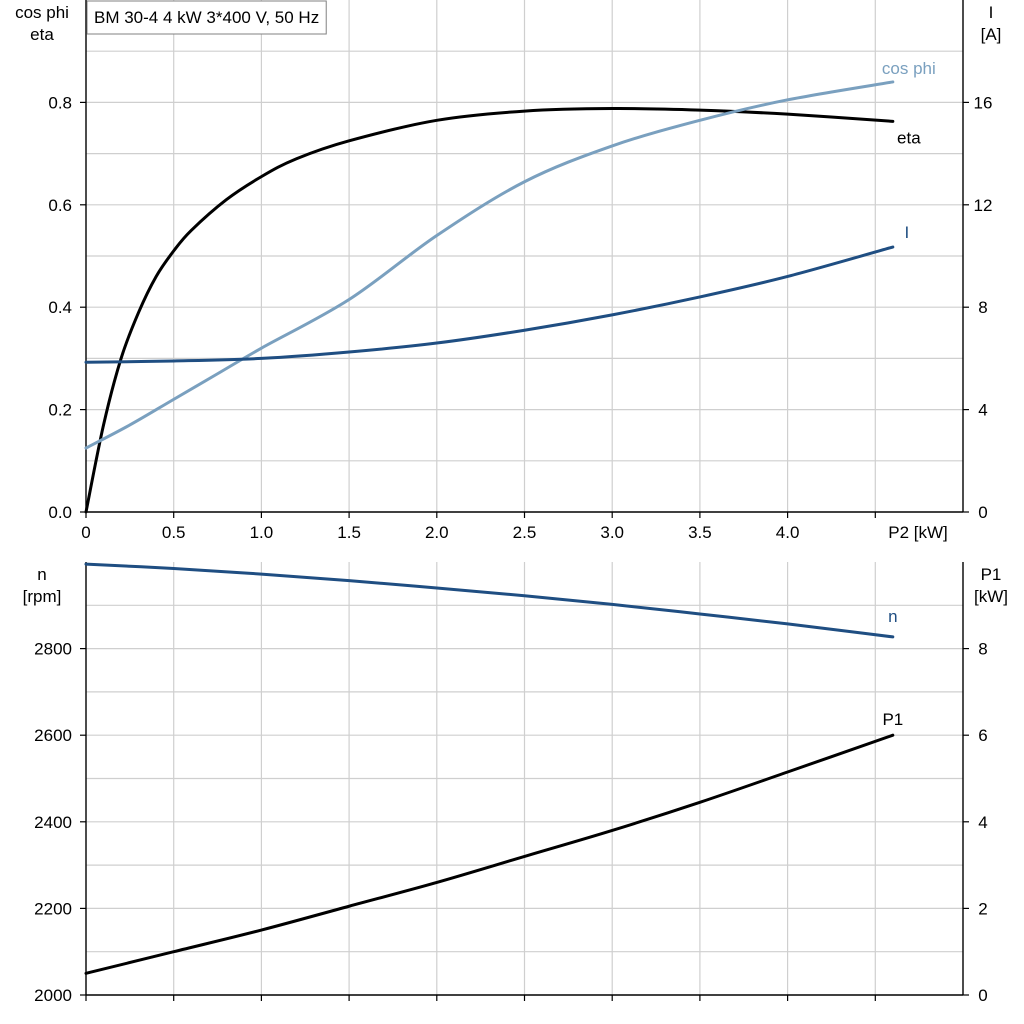  What do you see at coordinates (982, 735) in the screenshot?
I see `right-tick-label: 6` at bounding box center [982, 735].